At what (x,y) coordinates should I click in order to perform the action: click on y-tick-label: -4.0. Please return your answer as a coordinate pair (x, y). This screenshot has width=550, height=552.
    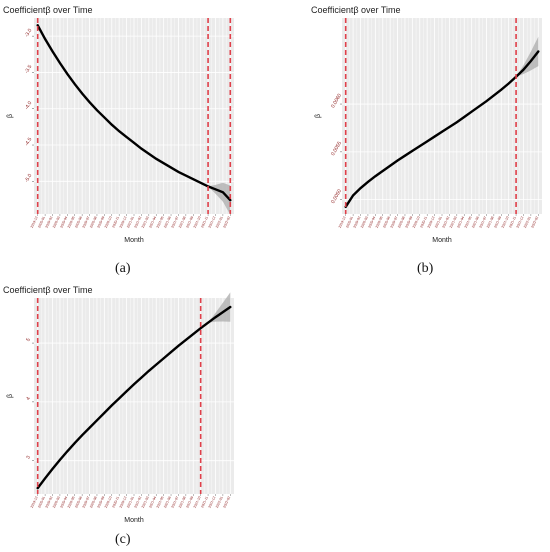
    Looking at the image, I should click on (29, 105).